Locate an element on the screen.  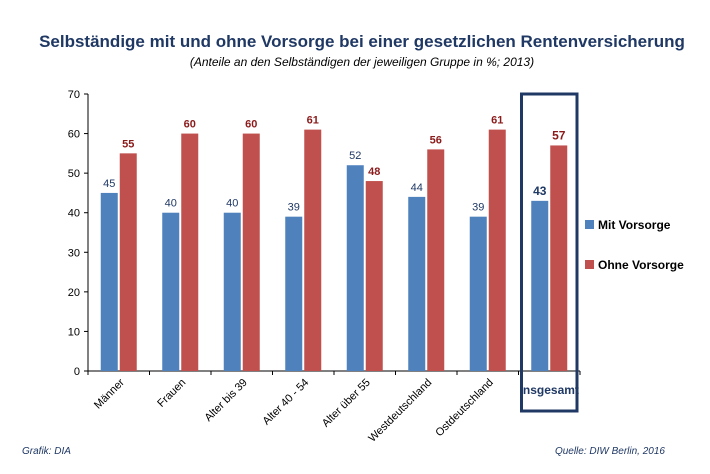
data-labels: 45 55 40 60 40 60 39 61 52 48 44 56 39 61 43 57 is located at coordinates (334, 164).